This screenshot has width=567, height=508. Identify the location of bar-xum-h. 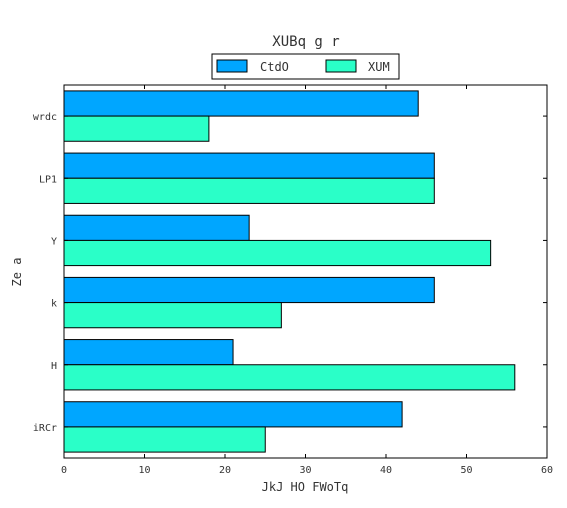
(289, 377).